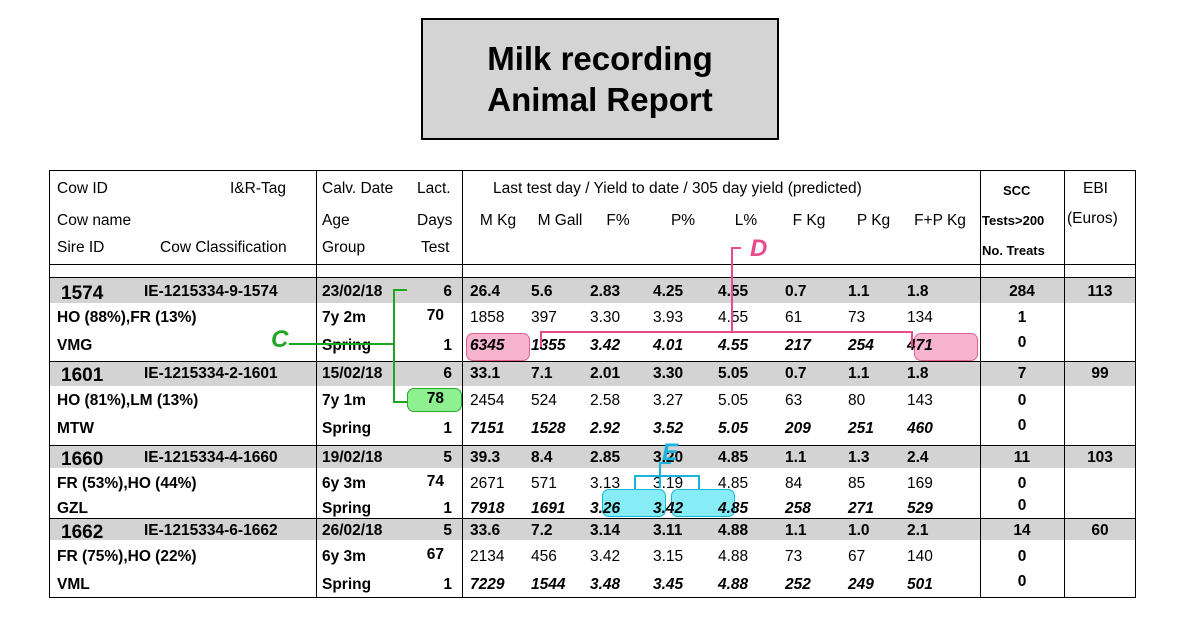 The image size is (1200, 623). I want to click on cow-id: 1662, so click(82, 532).